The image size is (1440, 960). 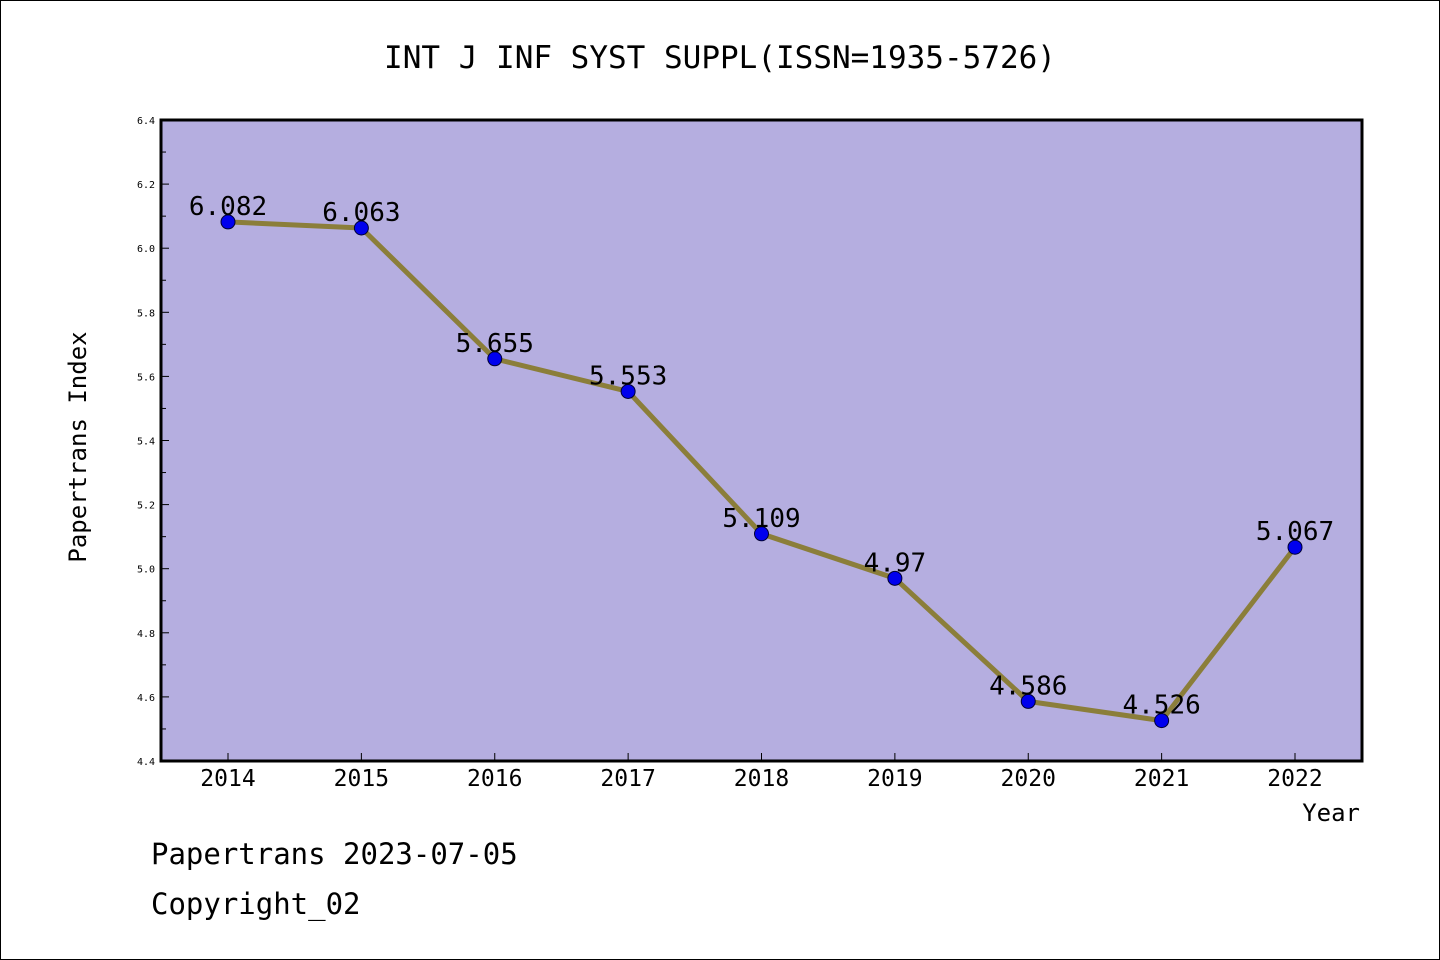 I want to click on footer-copyright: Copyright_02, so click(x=256, y=904).